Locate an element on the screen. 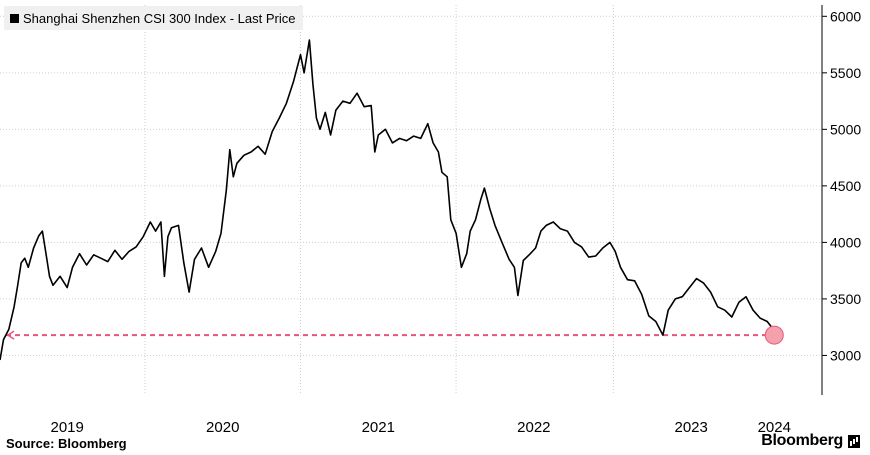 This screenshot has height=455, width=870. y-tick-label: 3500 is located at coordinates (845, 299).